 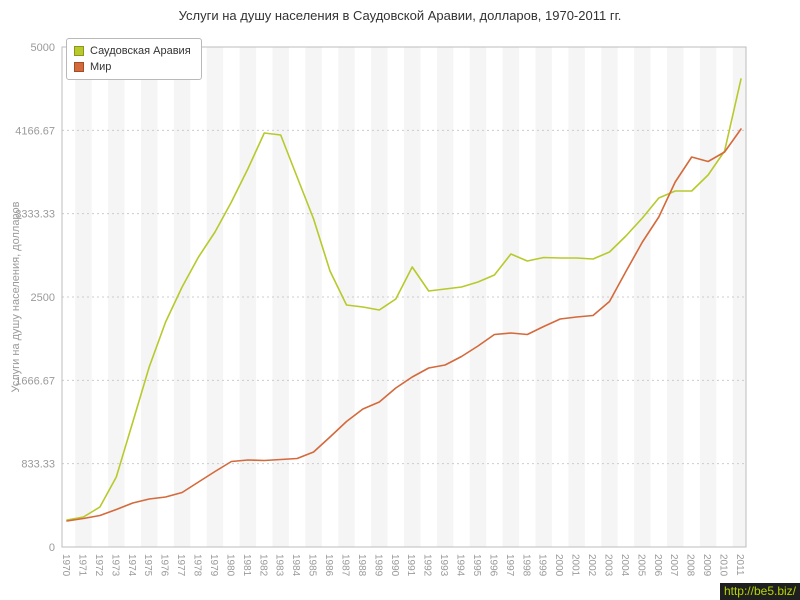 What do you see at coordinates (38, 465) in the screenshot?
I see `y-tick-label: 833.33` at bounding box center [38, 465].